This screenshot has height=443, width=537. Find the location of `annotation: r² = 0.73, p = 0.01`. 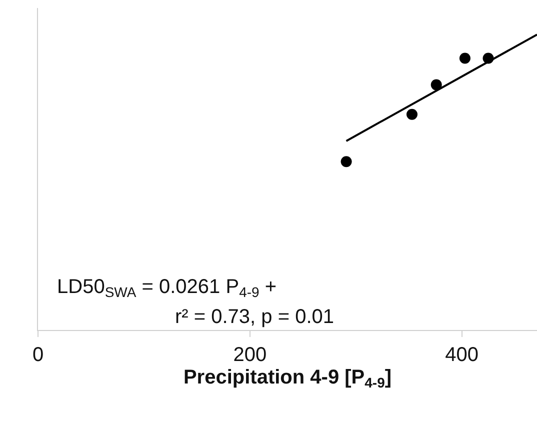

annotation: r² = 0.73, p = 0.01 is located at coordinates (254, 317).